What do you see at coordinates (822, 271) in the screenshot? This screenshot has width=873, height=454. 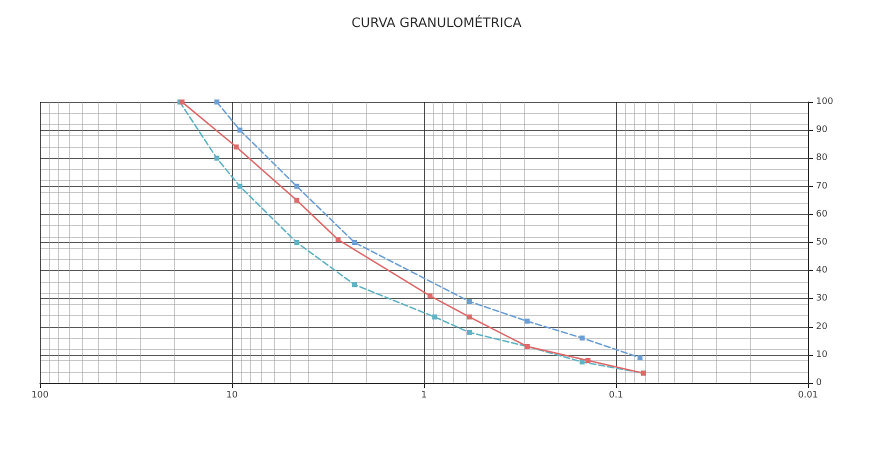 I see `y-tick-label: 40` at bounding box center [822, 271].